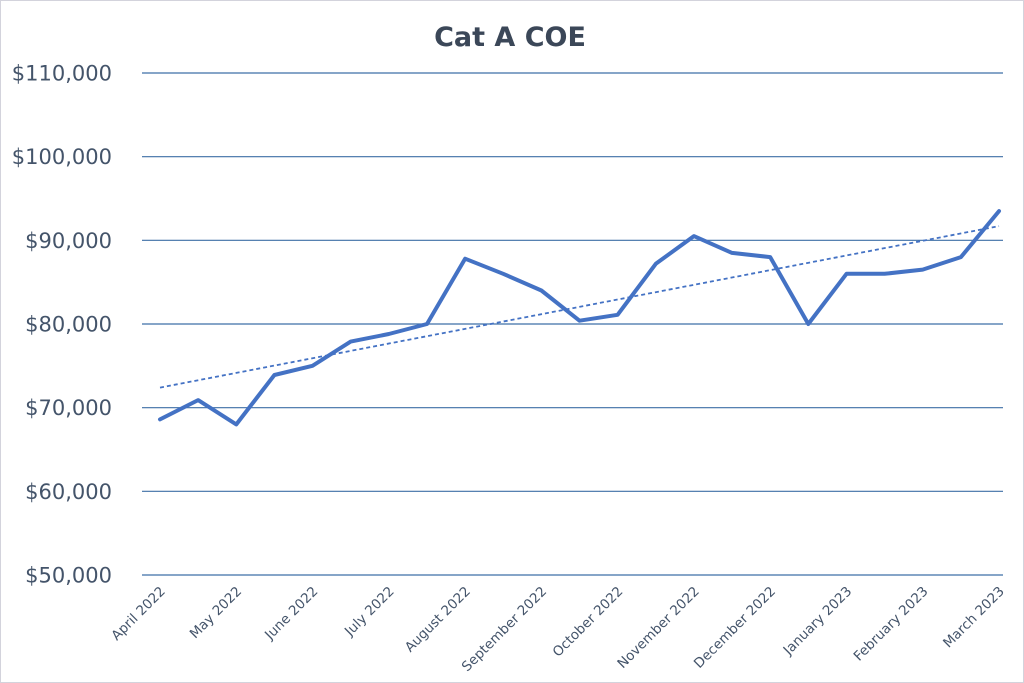 The width and height of the screenshot is (1024, 683). Describe the element at coordinates (68, 492) in the screenshot. I see `y-tick-label: $60,000` at that location.